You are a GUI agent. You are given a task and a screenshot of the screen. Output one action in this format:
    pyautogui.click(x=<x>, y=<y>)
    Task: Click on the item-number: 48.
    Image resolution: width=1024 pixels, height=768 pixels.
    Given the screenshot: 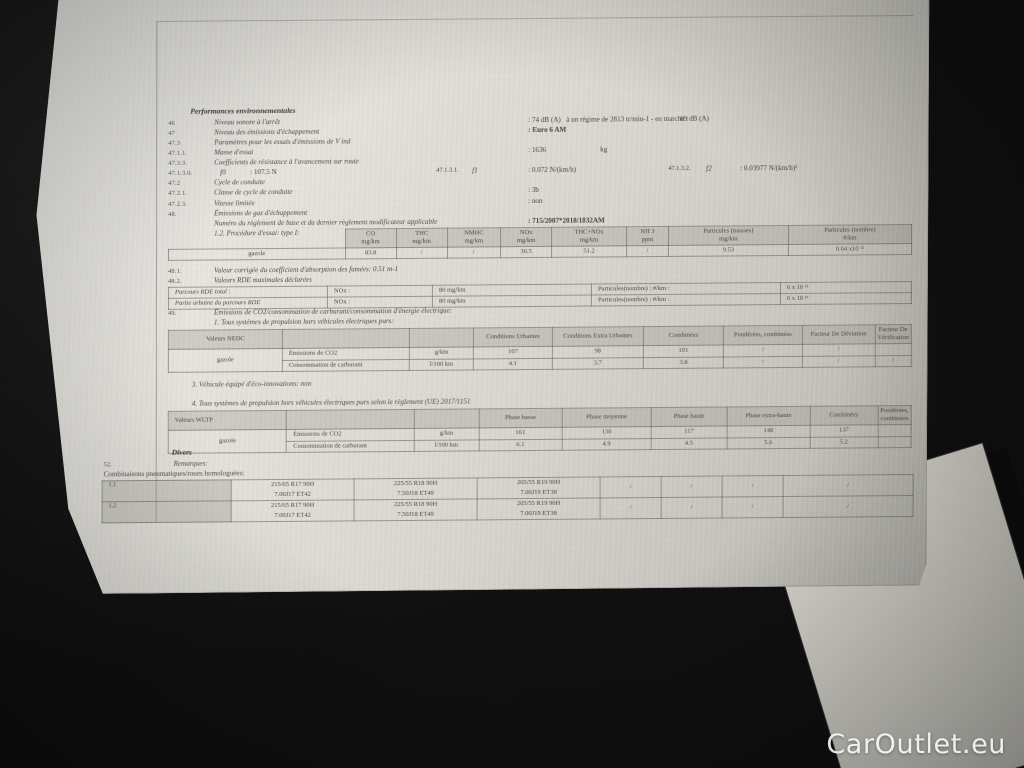 What is the action you would take?
    pyautogui.click(x=172, y=214)
    